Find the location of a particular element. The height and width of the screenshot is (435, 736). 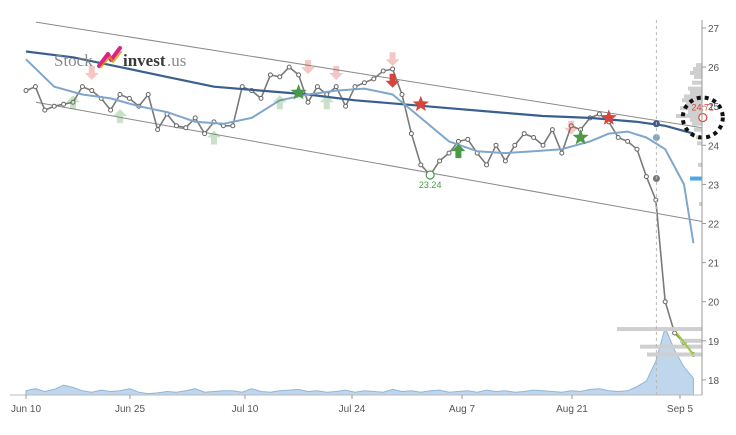

logo-invest-text: invest is located at coordinates (144, 60).